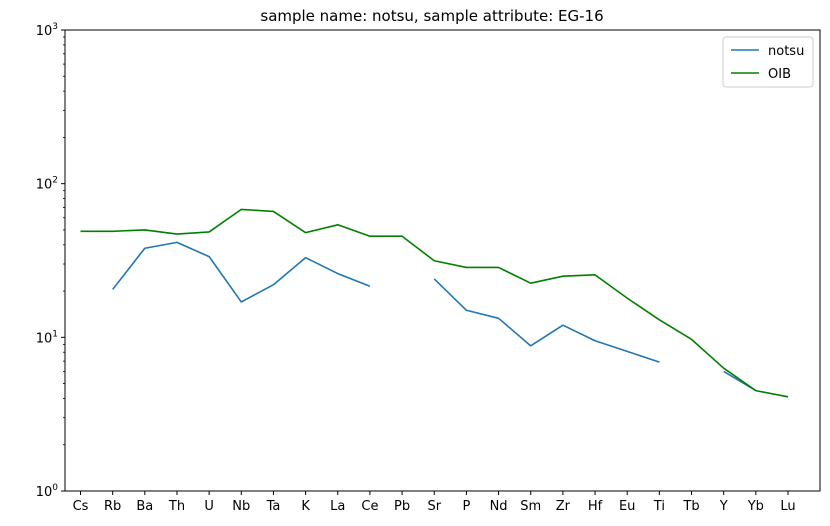  I want to click on legend-label: notsu, so click(786, 51).